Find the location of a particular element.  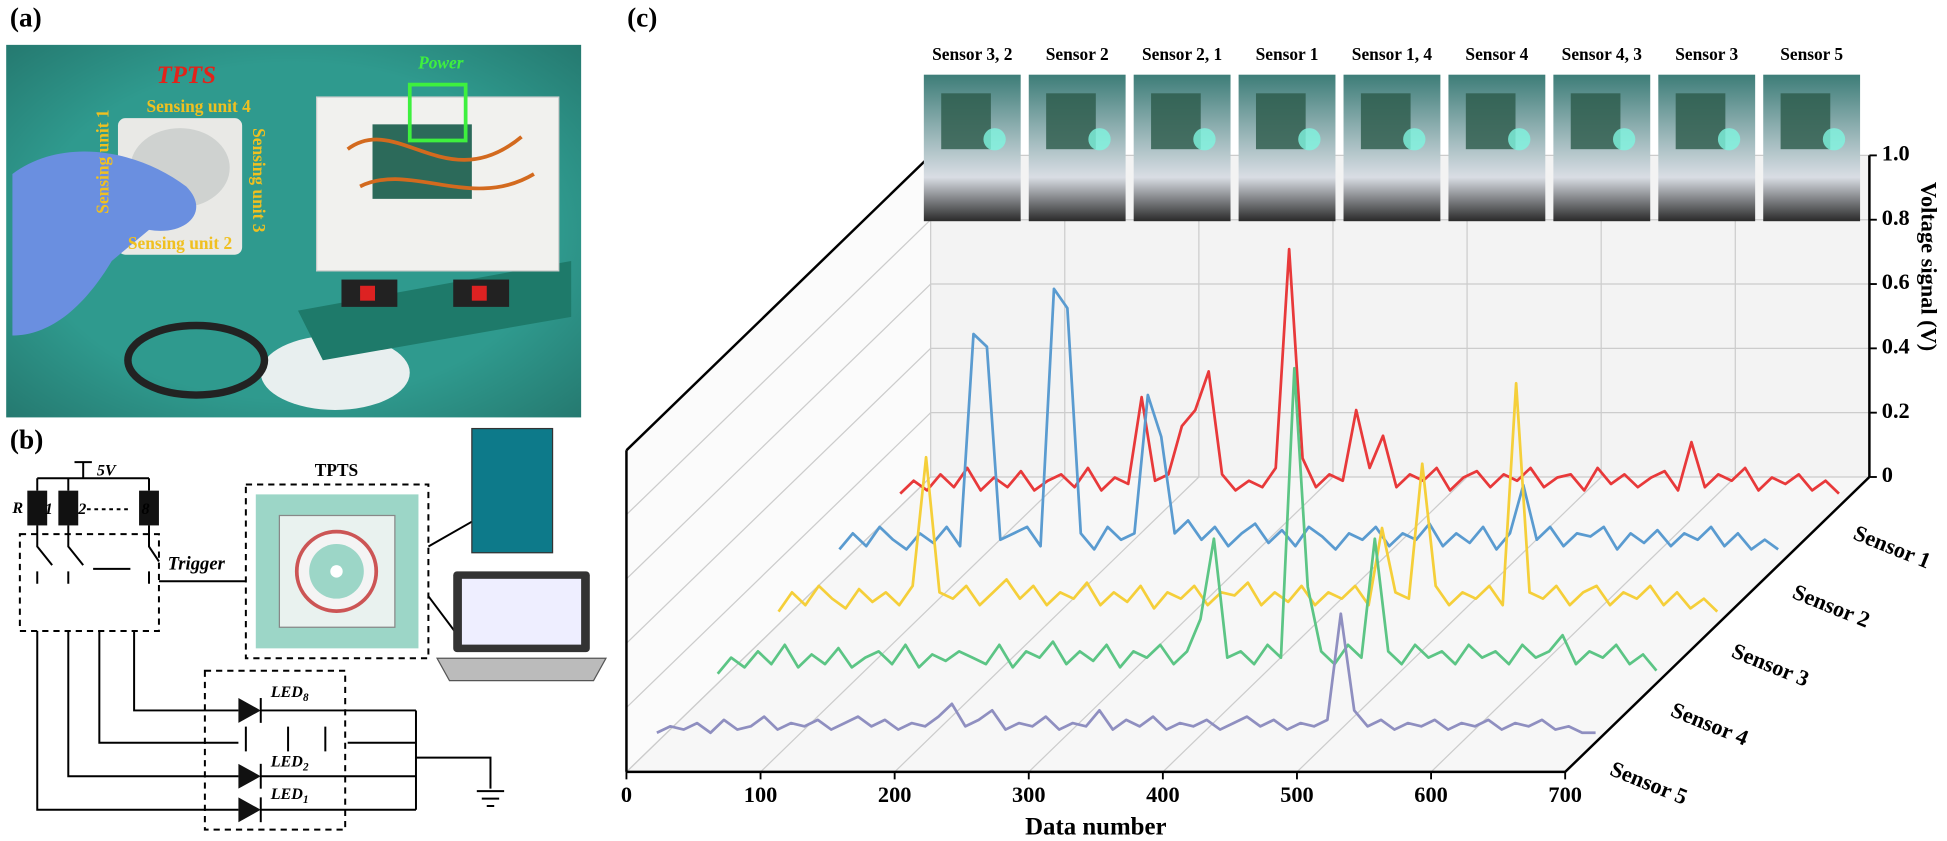

y-axis-title: Voltage signal (V) is located at coordinates (1928, 266).